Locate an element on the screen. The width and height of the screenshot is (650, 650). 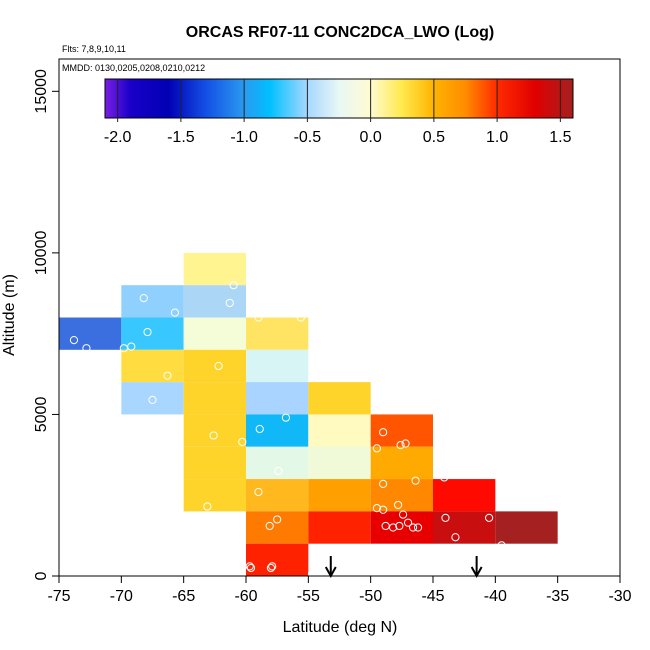
colorbar-bar is located at coordinates (339, 98).